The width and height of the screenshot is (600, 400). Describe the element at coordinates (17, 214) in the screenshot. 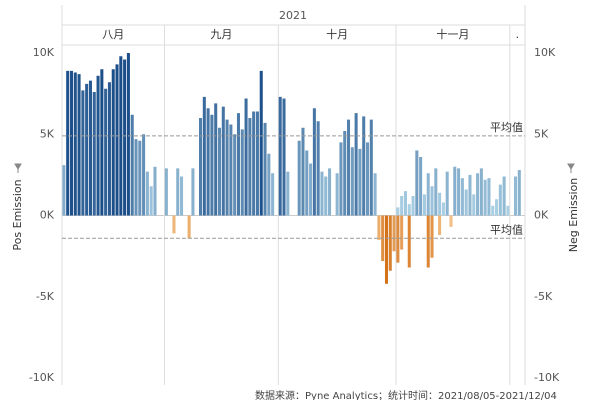

I see `y-axis-title: Pos Emission` at that location.